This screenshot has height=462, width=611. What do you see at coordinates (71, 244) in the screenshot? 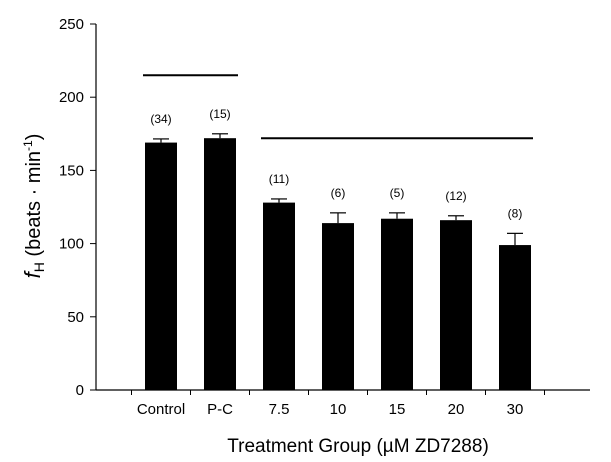
I see `y-tick-label: 100` at bounding box center [71, 244].